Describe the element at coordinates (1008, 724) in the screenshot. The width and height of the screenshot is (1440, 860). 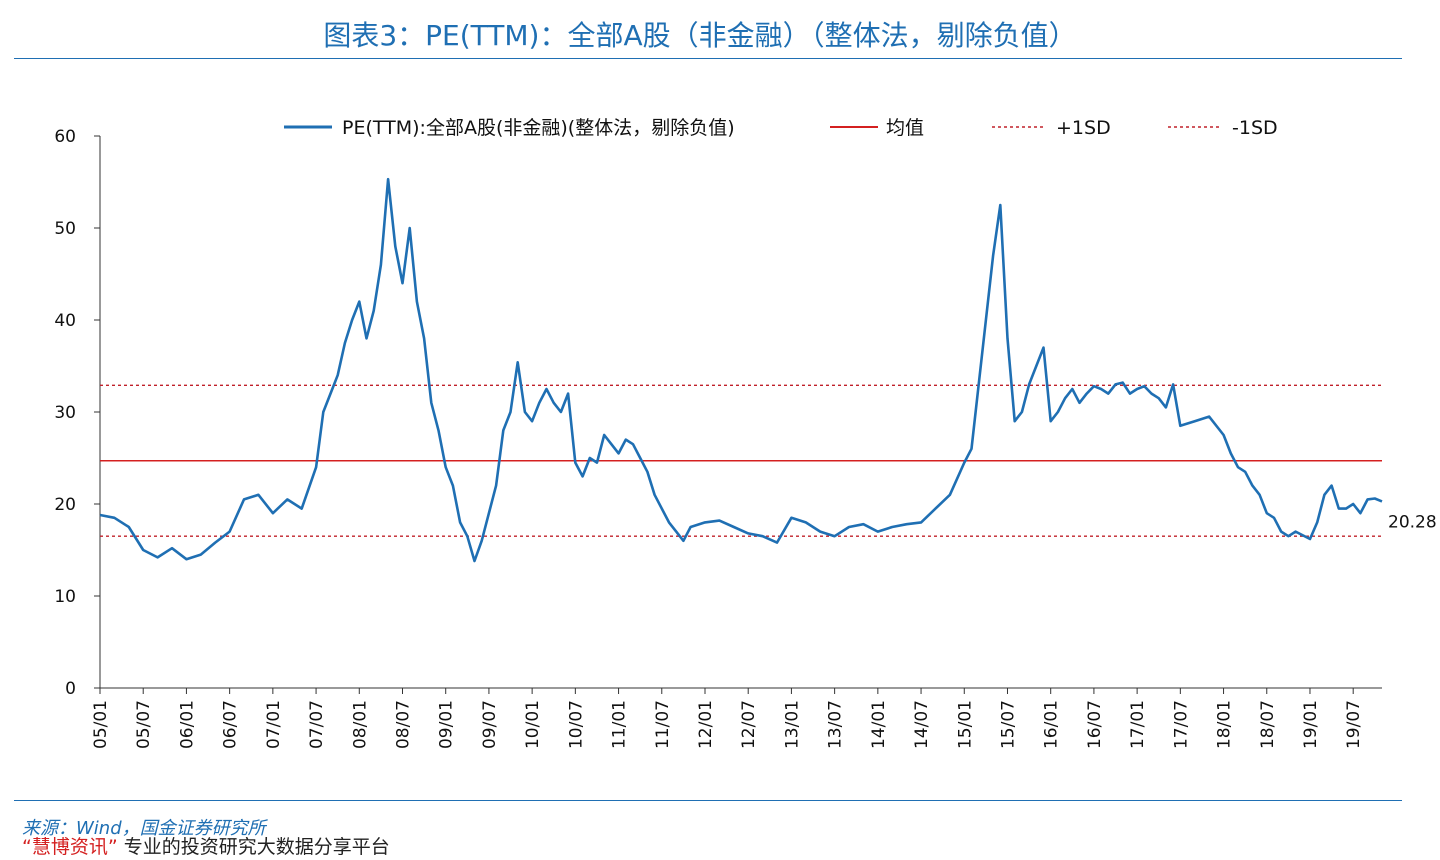
I see `x-tick-label: 15/07` at that location.